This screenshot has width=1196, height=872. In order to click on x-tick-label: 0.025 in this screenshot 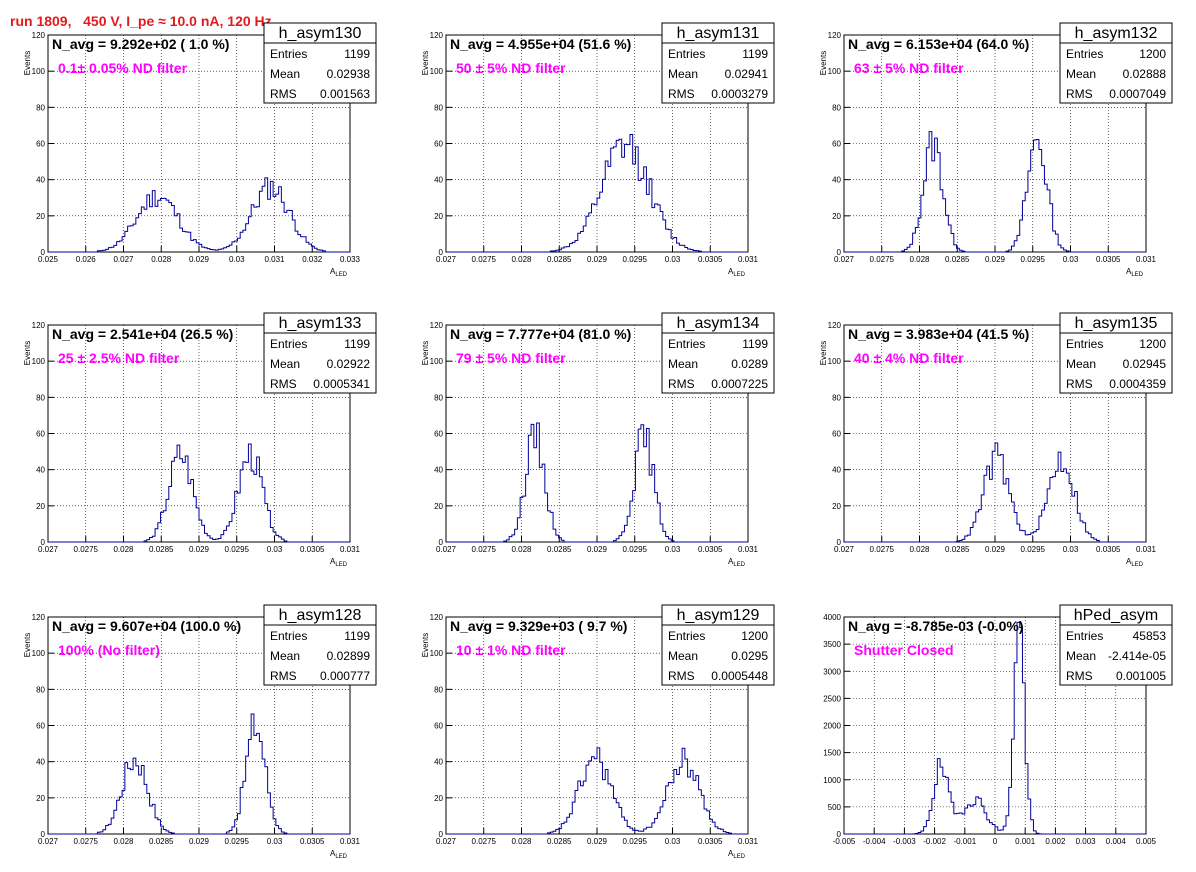, I will do `click(48, 259)`.